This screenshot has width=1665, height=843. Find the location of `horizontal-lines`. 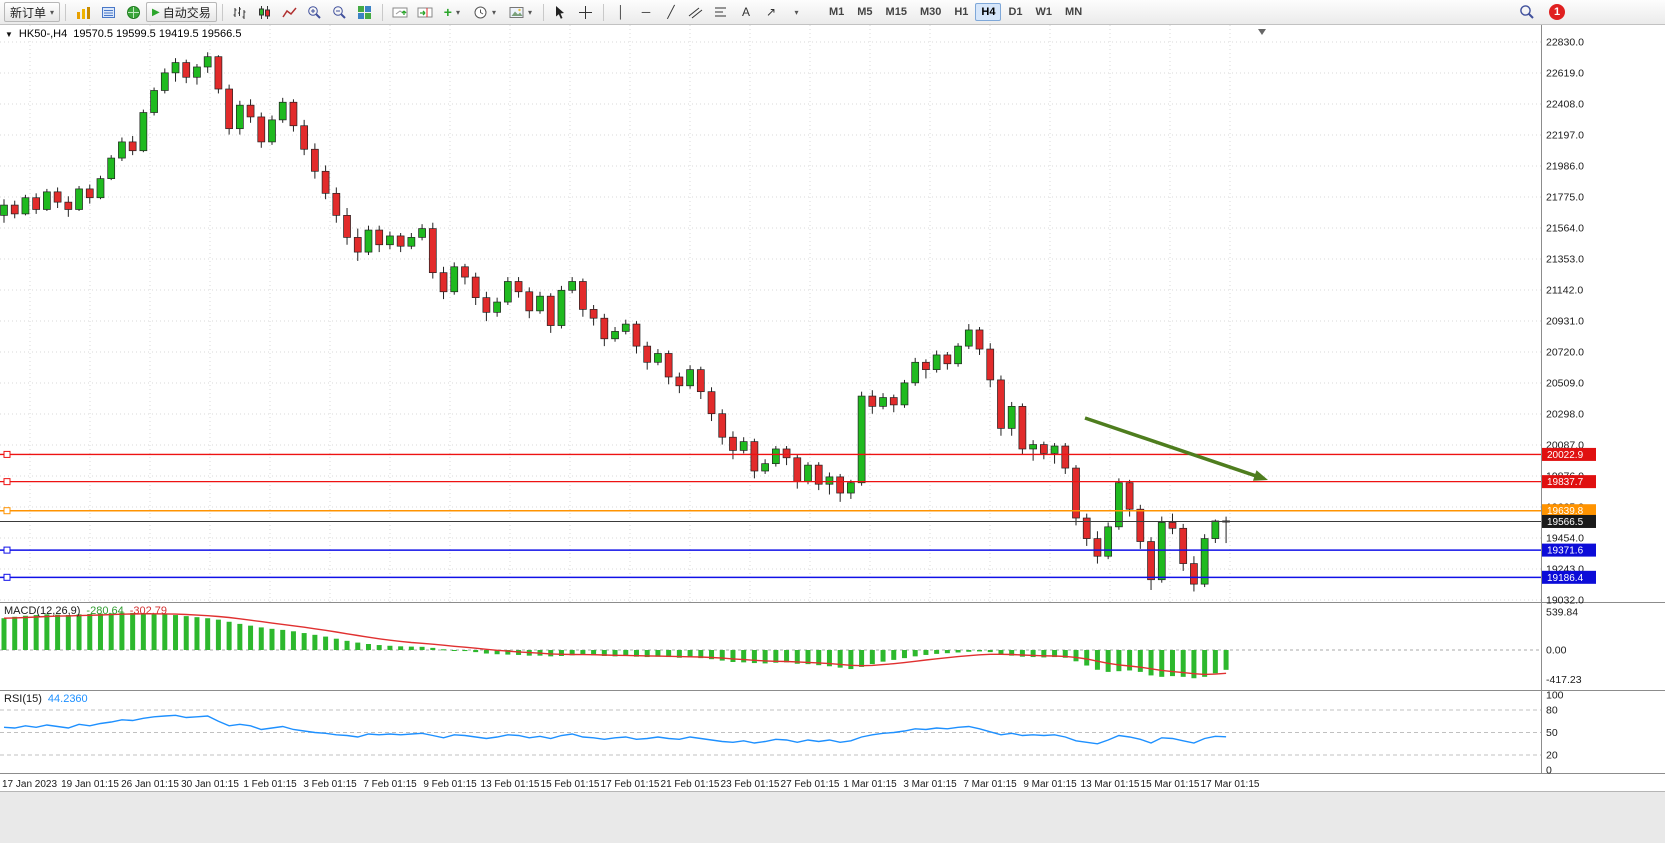

horizontal-lines is located at coordinates (770, 515).